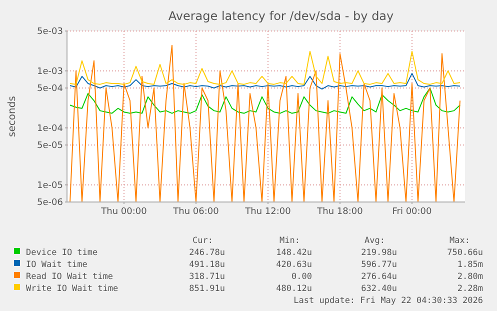  I want to click on text: 632.40u, so click(379, 289).